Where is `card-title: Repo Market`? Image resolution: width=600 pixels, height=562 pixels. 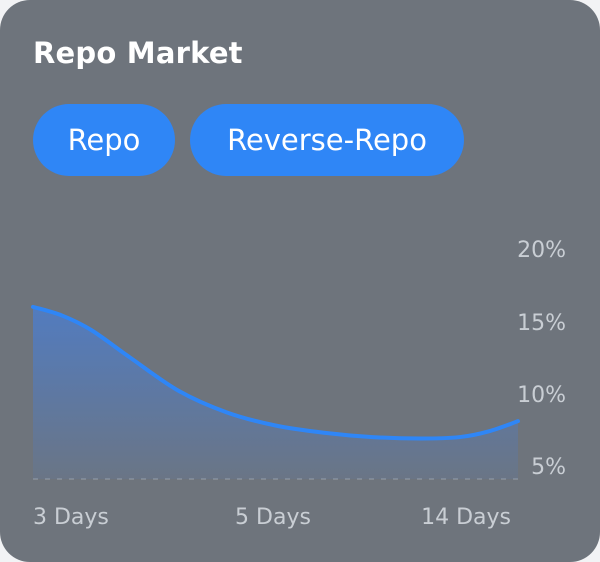
card-title: Repo Market is located at coordinates (138, 53).